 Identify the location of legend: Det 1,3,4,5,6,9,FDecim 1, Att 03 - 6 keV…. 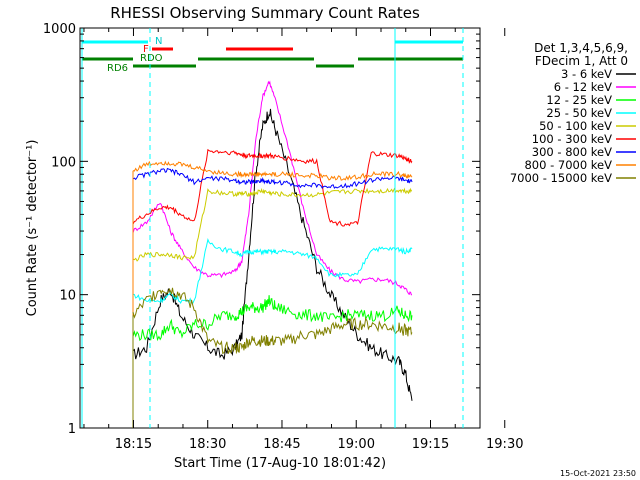
(573, 113).